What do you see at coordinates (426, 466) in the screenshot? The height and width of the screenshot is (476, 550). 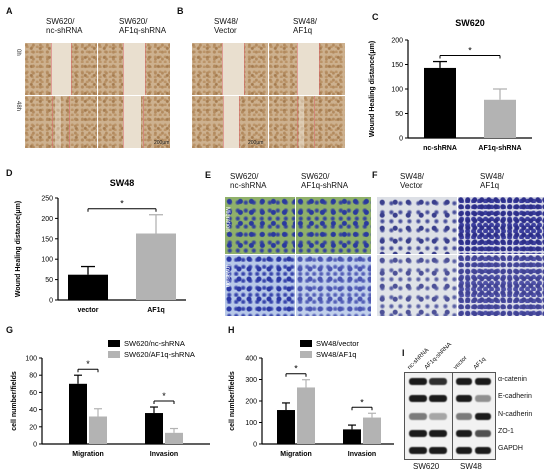 I see `wb-group-label-sw620: SW620` at bounding box center [426, 466].